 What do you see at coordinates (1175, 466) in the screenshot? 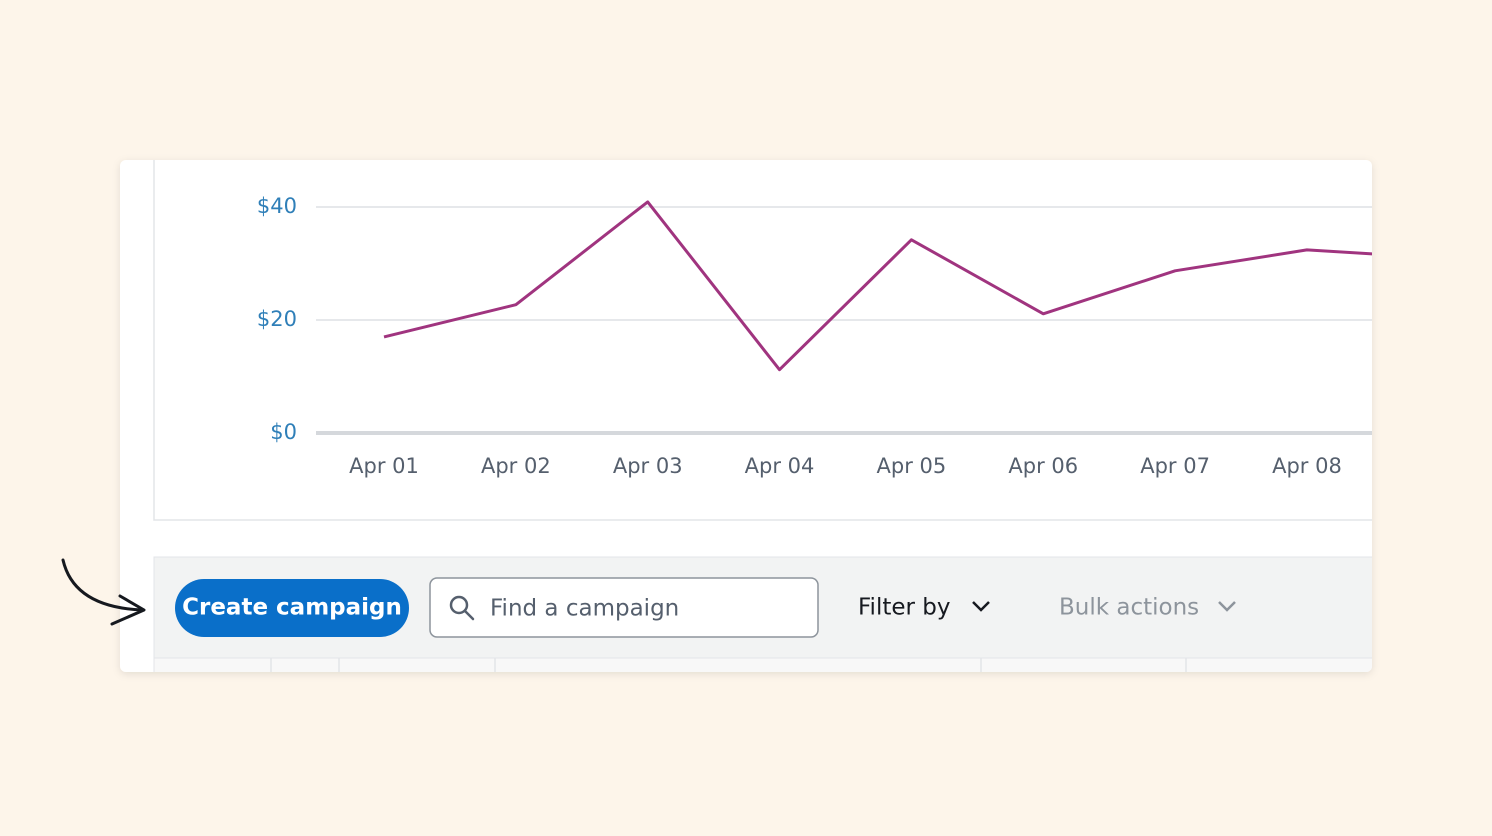
I see `x-tick-label: Apr 07` at bounding box center [1175, 466].